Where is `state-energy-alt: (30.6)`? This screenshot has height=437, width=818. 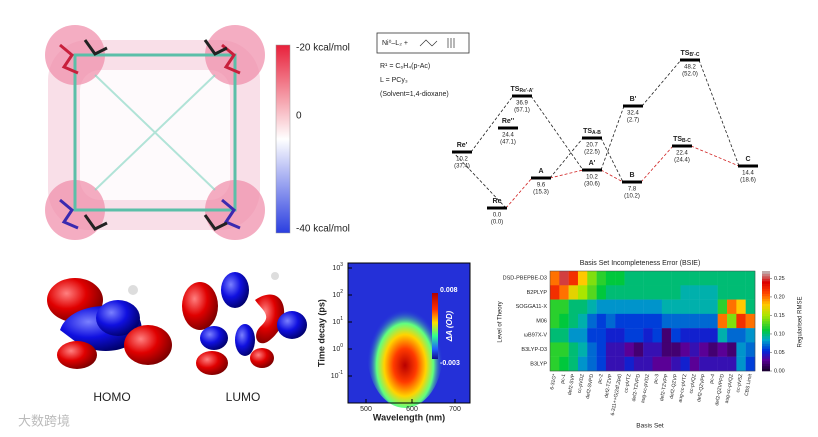
state-energy-alt: (30.6) is located at coordinates (592, 185).